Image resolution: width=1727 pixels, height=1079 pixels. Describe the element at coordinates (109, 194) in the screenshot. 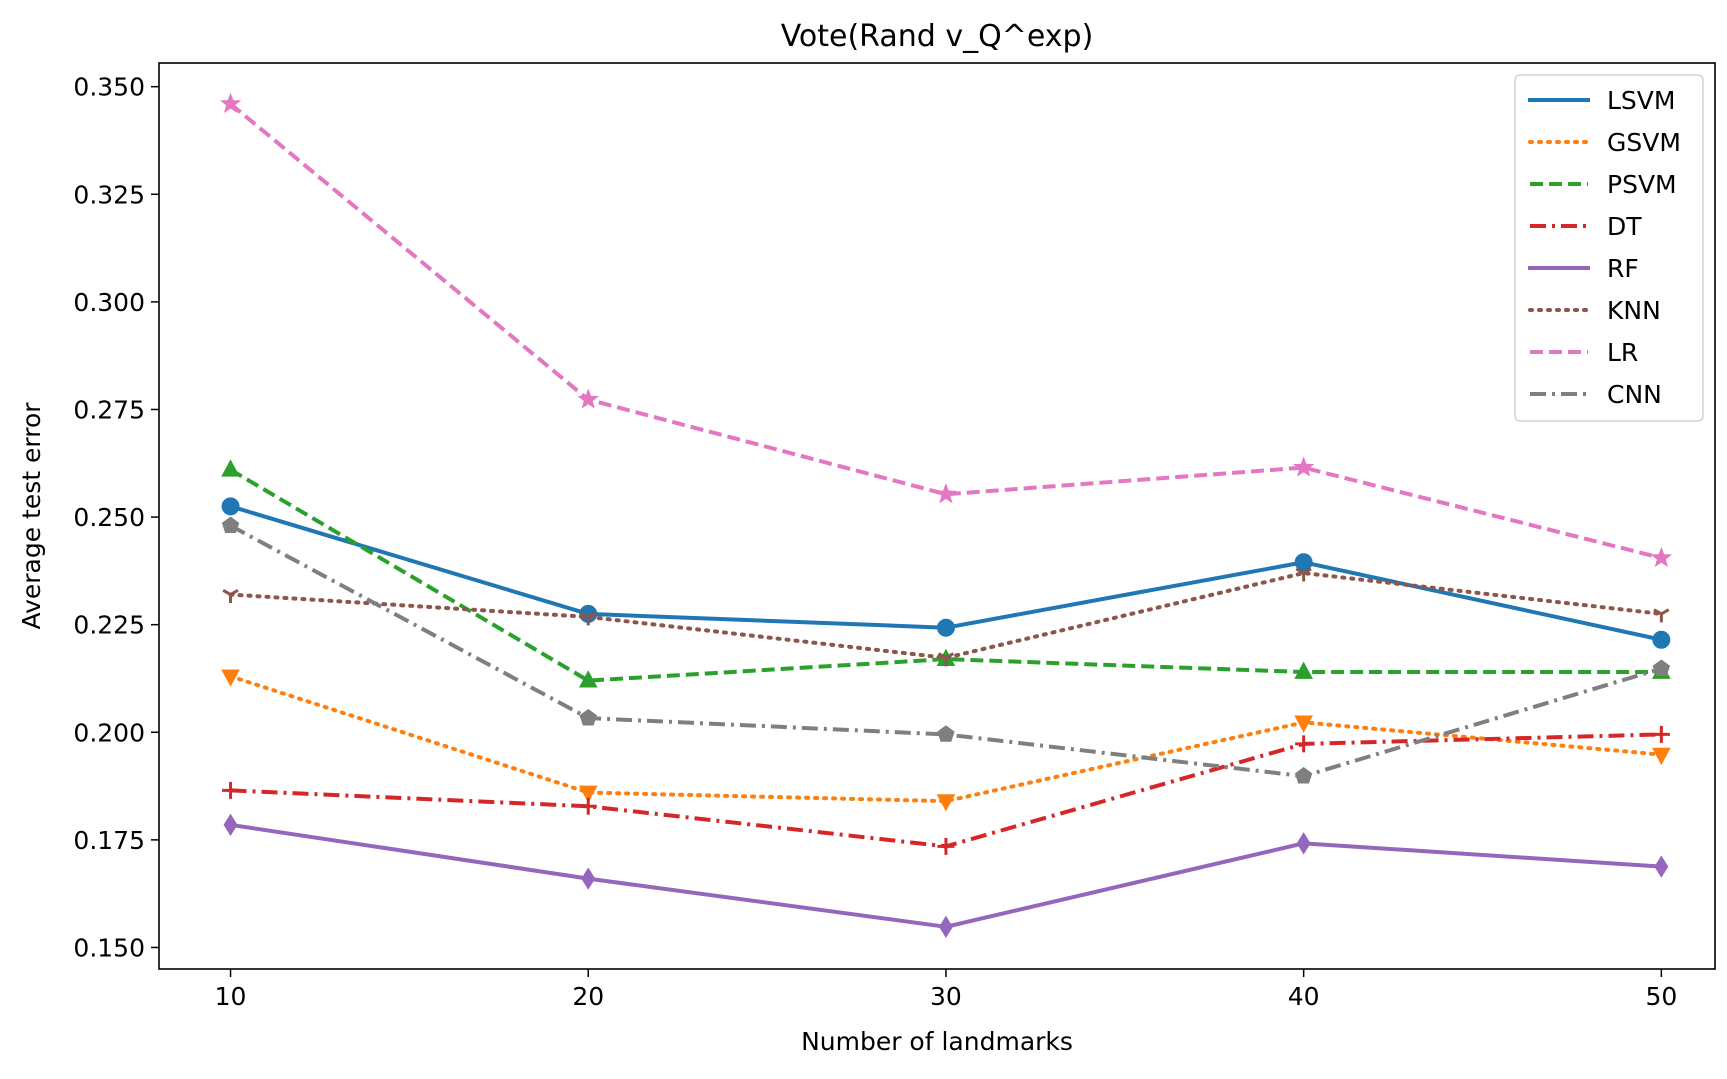

I see `y-tick-label: 0.325` at that location.